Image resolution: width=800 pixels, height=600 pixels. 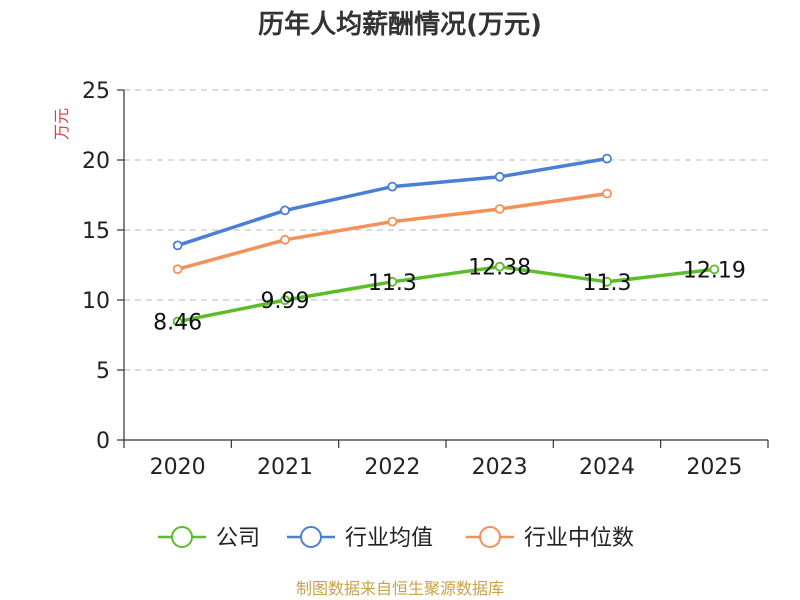 I want to click on x-axis-ticks: 2020 2021 2022 2023 2024 2025, so click(x=446, y=460).